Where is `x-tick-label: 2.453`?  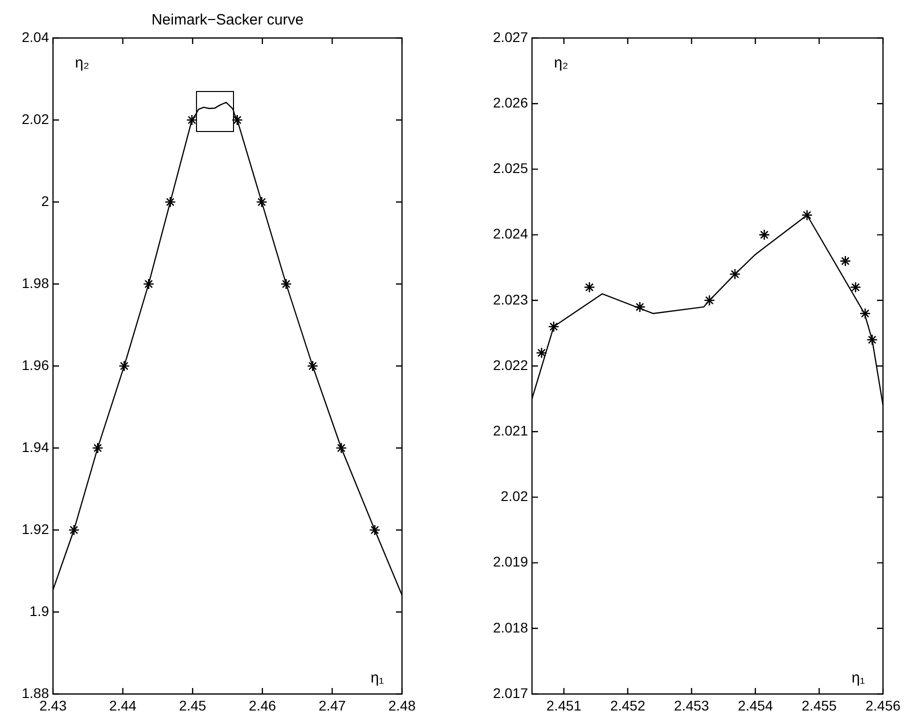
x-tick-label: 2.453 is located at coordinates (692, 705).